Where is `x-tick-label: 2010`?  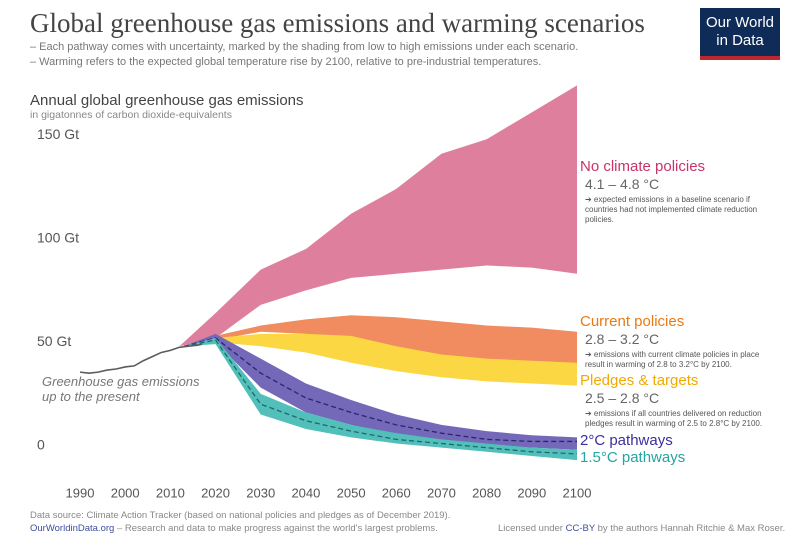
x-tick-label: 2010 is located at coordinates (170, 492).